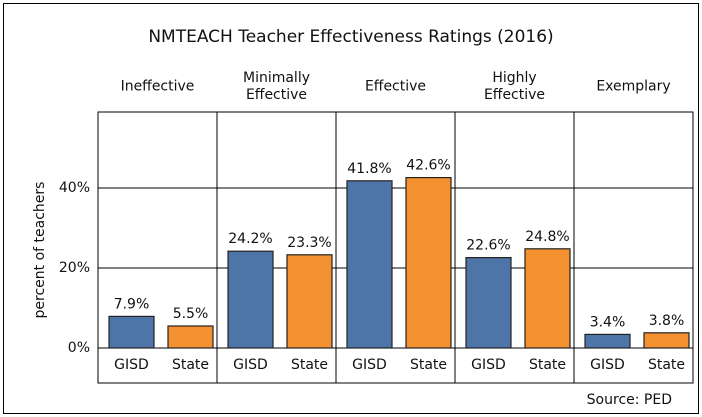  Describe the element at coordinates (514, 86) in the screenshot. I see `panel-header: Highly Effective` at that location.